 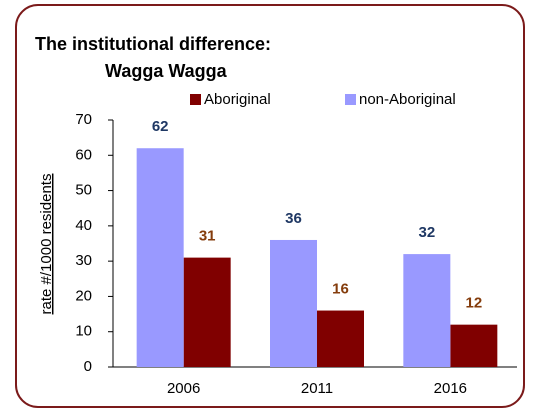 What do you see at coordinates (237, 99) in the screenshot?
I see `legend-label: Aboriginal` at bounding box center [237, 99].